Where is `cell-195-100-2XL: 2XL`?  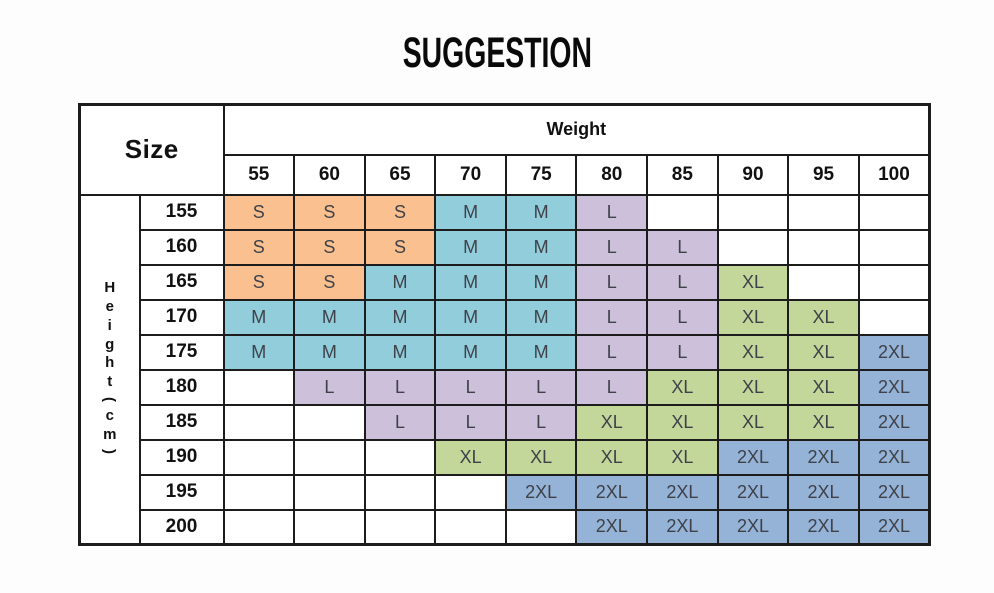
cell-195-100-2XL: 2XL is located at coordinates (894, 492).